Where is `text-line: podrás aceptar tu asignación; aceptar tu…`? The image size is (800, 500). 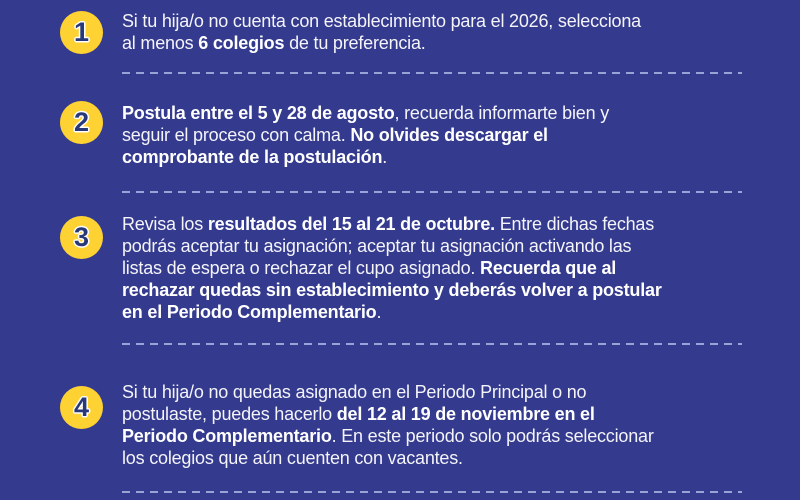
text-line: podrás aceptar tu asignación; aceptar tu… is located at coordinates (447, 246).